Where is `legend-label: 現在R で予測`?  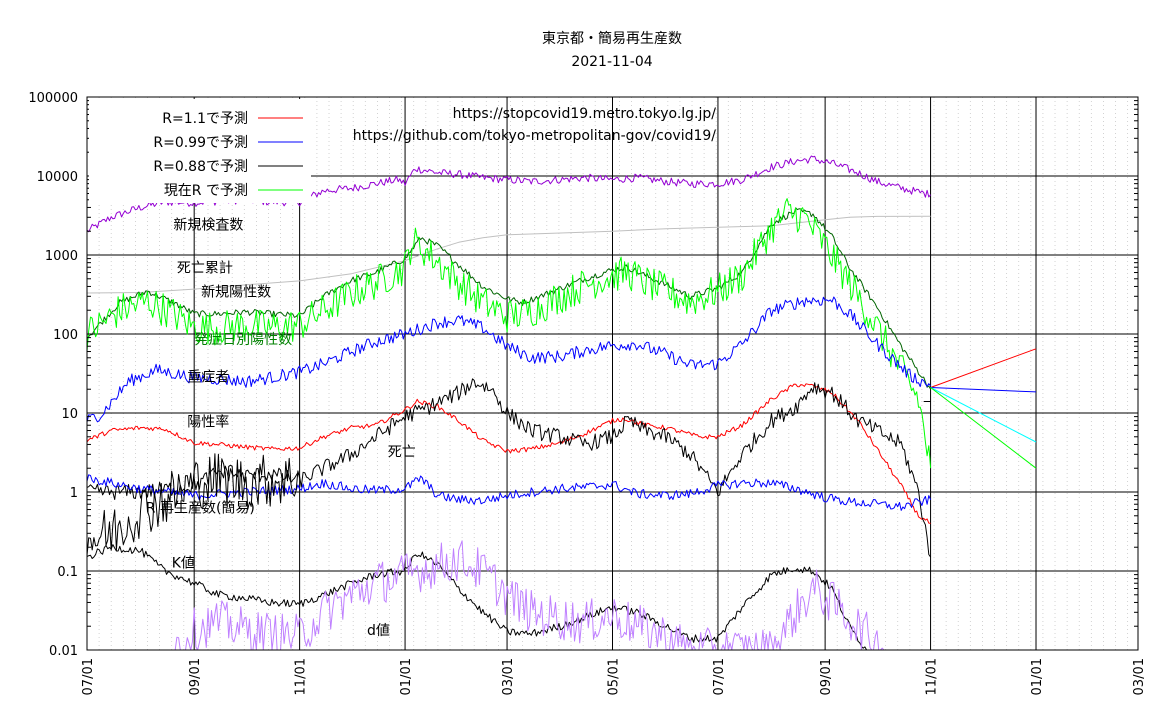
legend-label: 現在R で予測 is located at coordinates (206, 191).